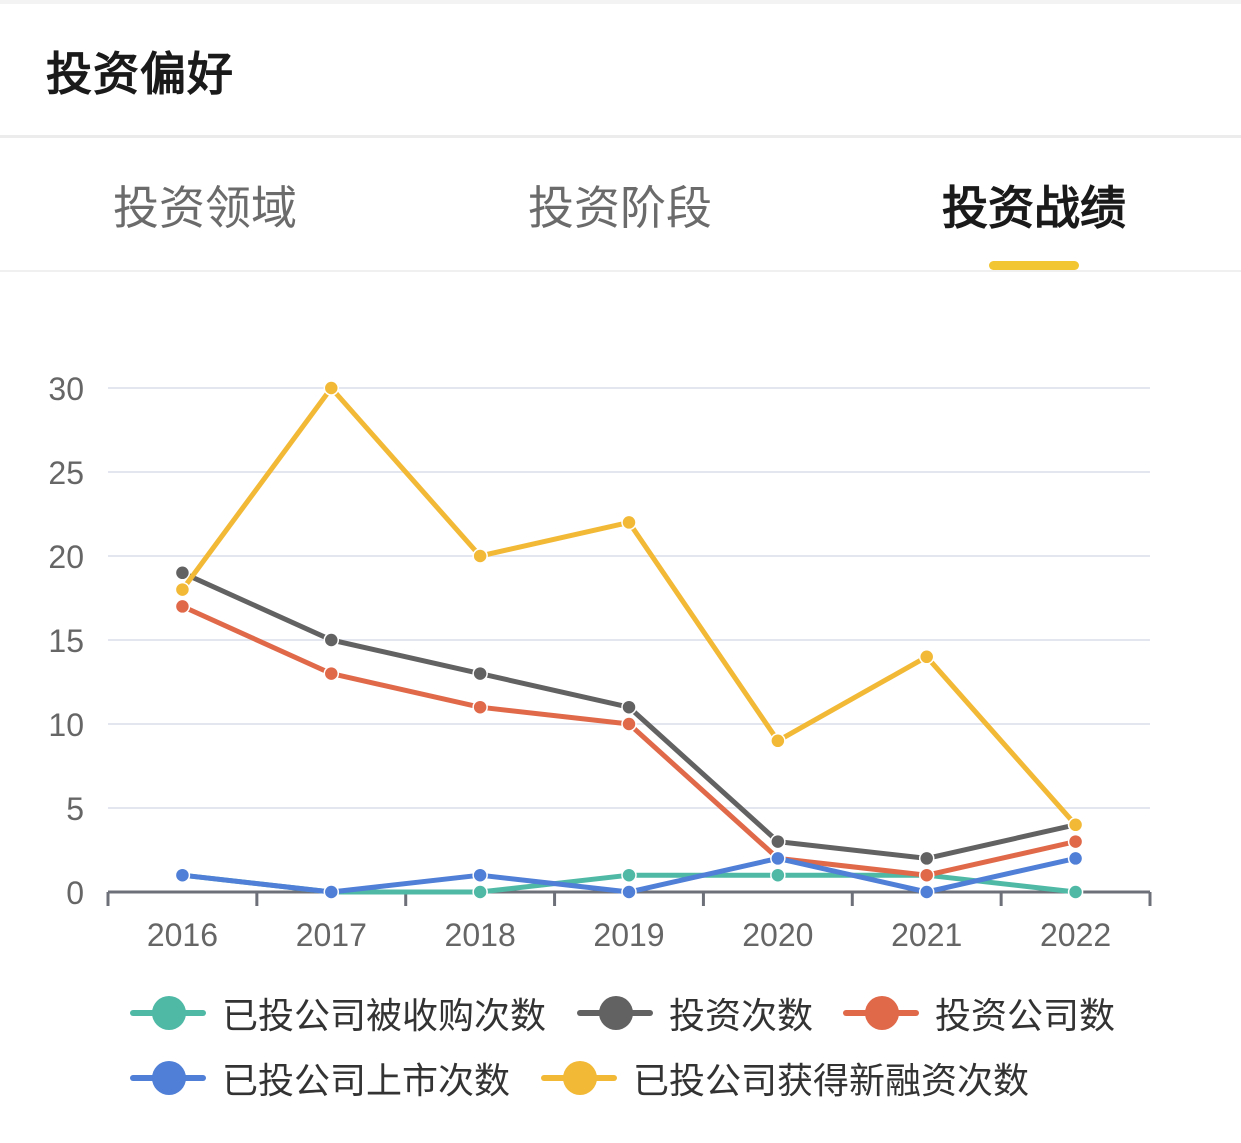 The height and width of the screenshot is (1143, 1241). What do you see at coordinates (831, 1081) in the screenshot?
I see `legend-label: 已投公司获得新融资次数` at bounding box center [831, 1081].